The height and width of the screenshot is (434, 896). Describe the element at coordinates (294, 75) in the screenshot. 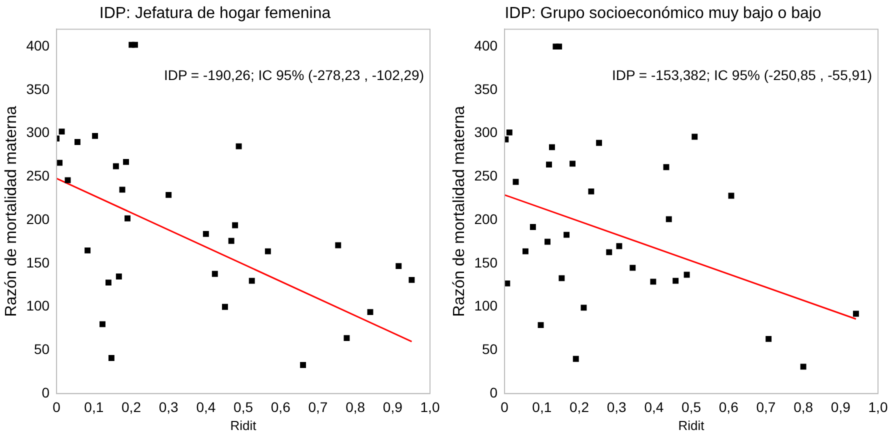

I see `annotation: IDP = -190,26; IC 95% (-278,23 , -102,29)` at that location.